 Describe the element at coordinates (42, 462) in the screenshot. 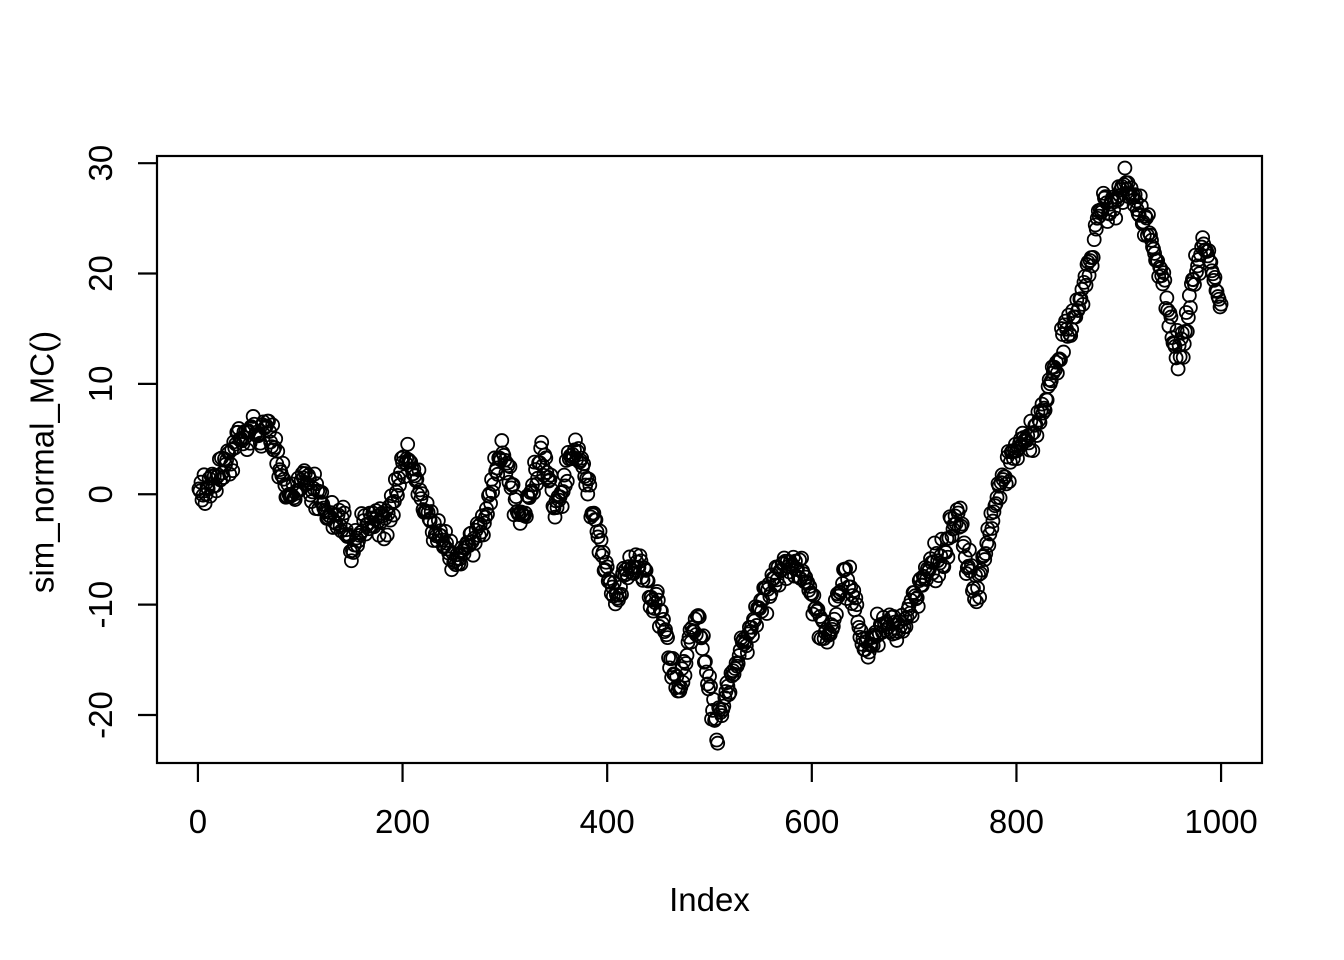

I see `y-axis-title: sim_normal_MC()` at that location.